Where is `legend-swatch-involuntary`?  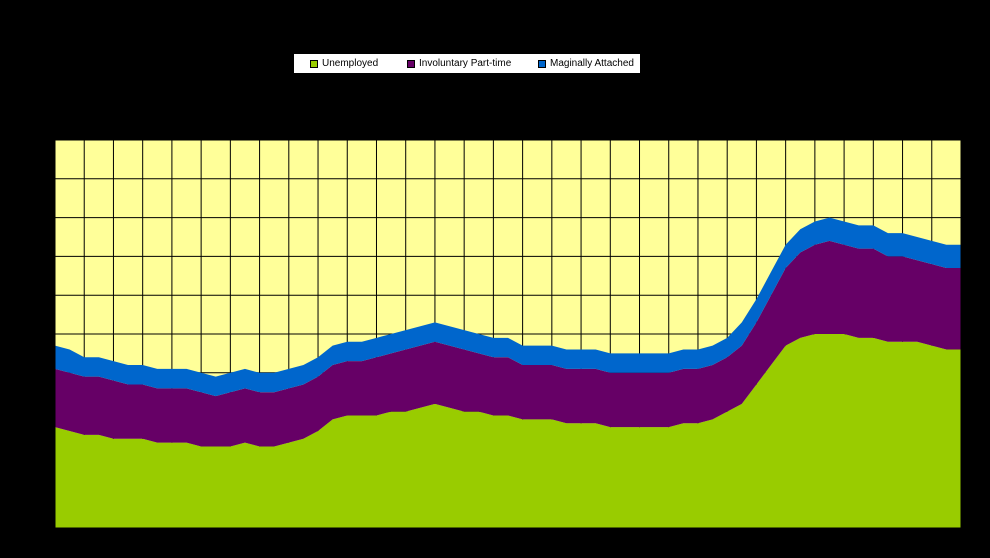
legend-swatch-involuntary is located at coordinates (411, 63).